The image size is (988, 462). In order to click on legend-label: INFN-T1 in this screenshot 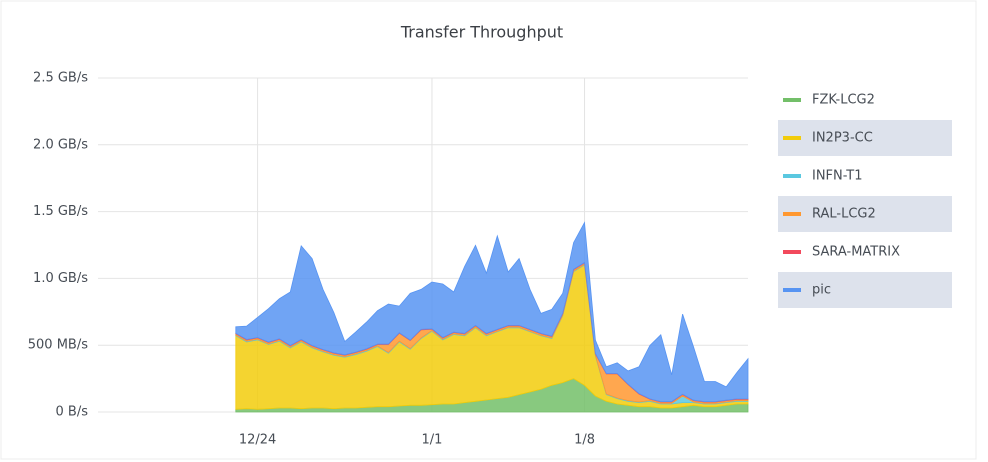, I will do `click(837, 176)`.